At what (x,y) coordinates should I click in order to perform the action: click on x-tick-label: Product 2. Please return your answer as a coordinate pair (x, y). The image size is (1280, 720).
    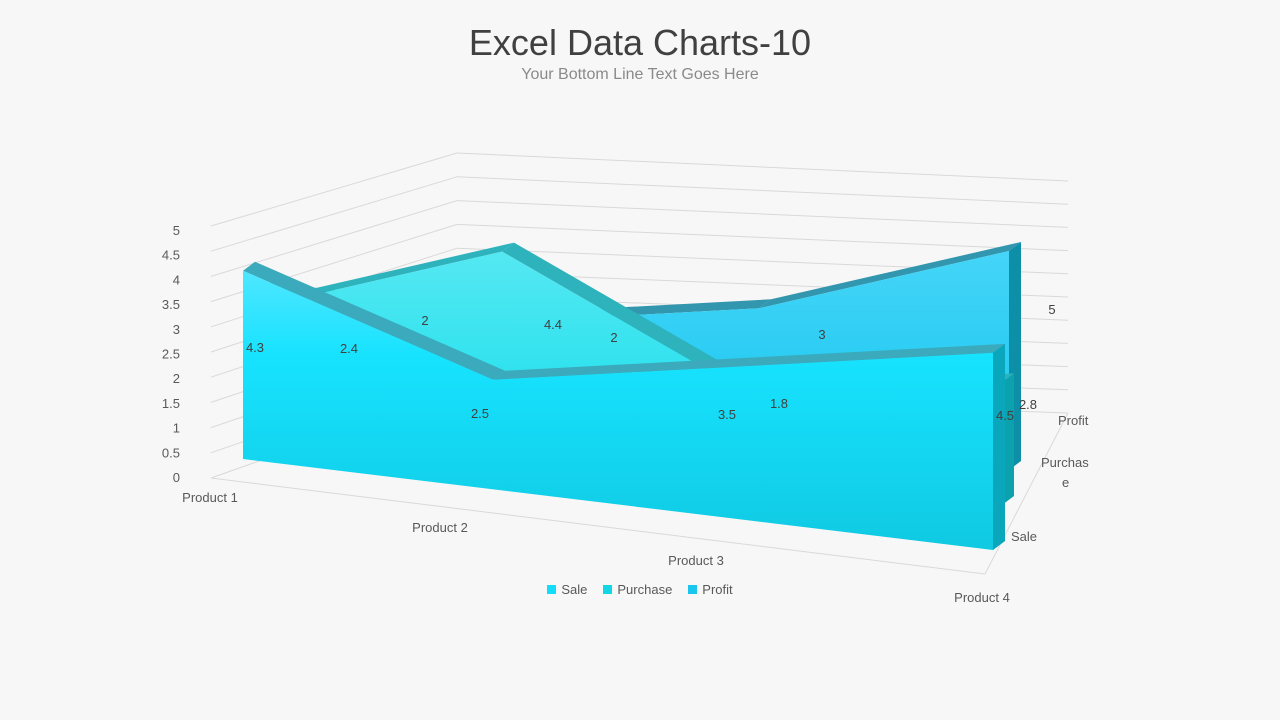
    Looking at the image, I should click on (440, 527).